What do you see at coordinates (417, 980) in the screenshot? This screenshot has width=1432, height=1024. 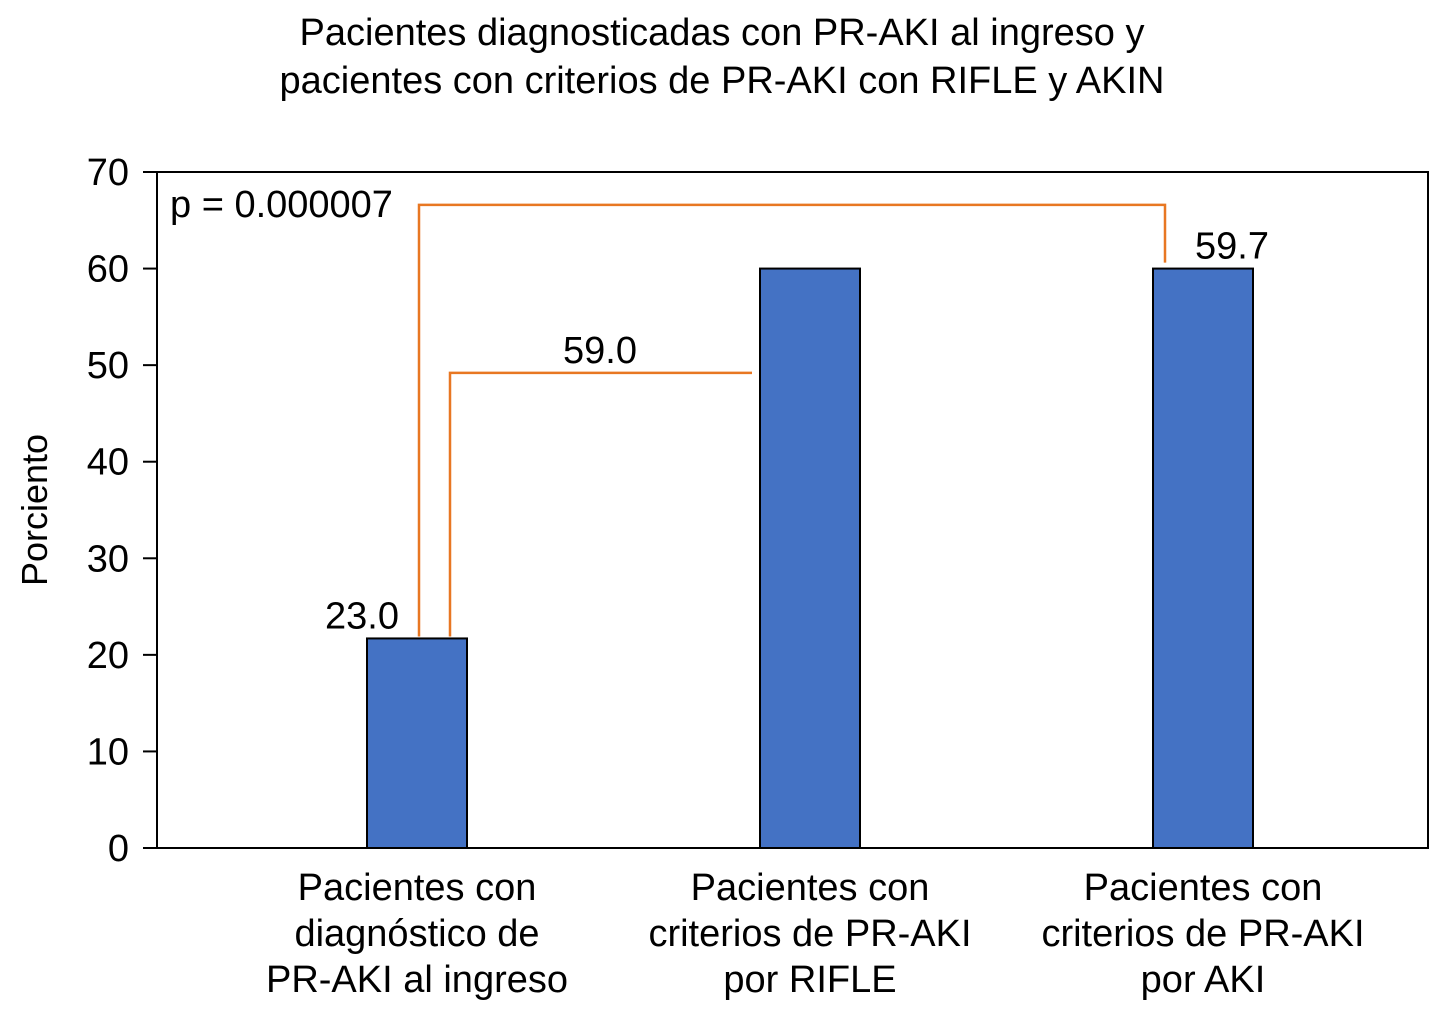 I see `x-category-label: PR-AKI al ingreso` at bounding box center [417, 980].